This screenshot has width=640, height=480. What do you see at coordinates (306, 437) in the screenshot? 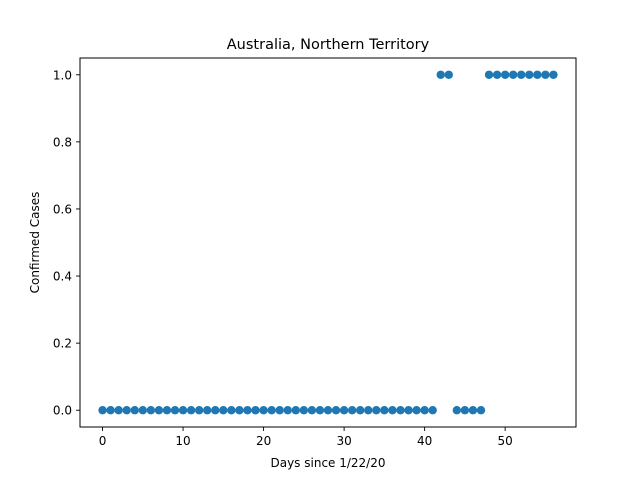
I see `x-axis-ticks: 0 10 20 30 40 50` at bounding box center [306, 437].